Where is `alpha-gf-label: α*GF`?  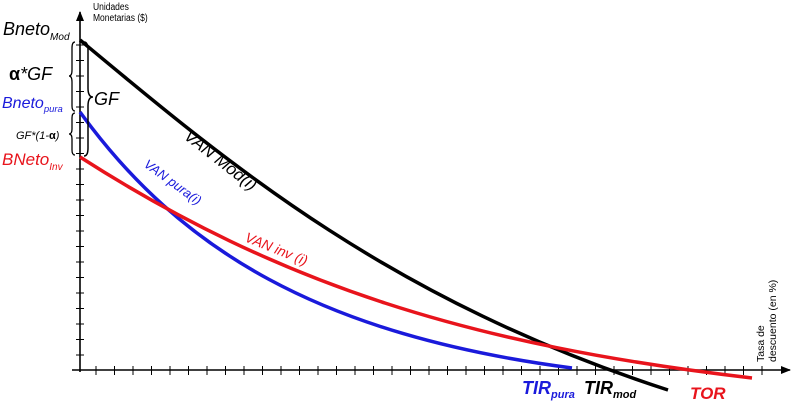 alpha-gf-label: α*GF is located at coordinates (31, 74).